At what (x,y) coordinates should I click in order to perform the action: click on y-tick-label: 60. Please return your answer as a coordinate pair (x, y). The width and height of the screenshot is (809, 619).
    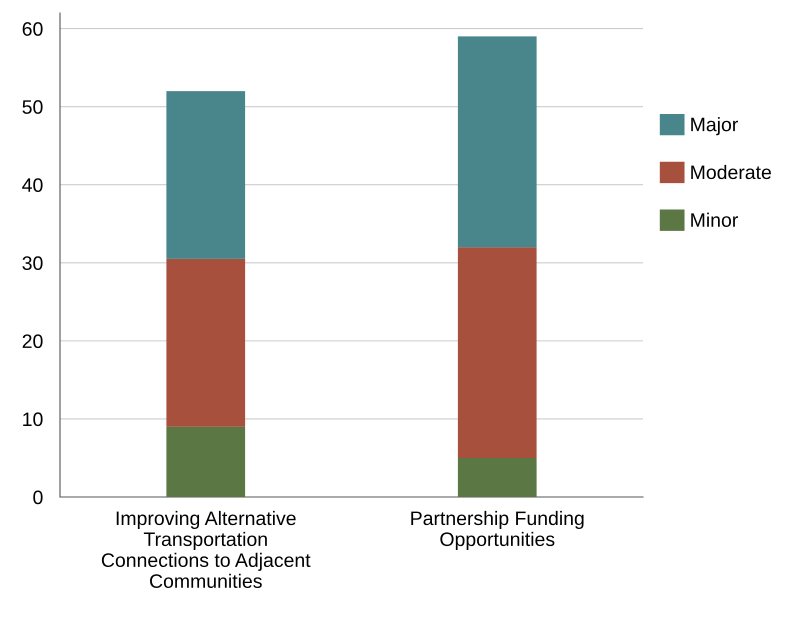
    Looking at the image, I should click on (32, 29).